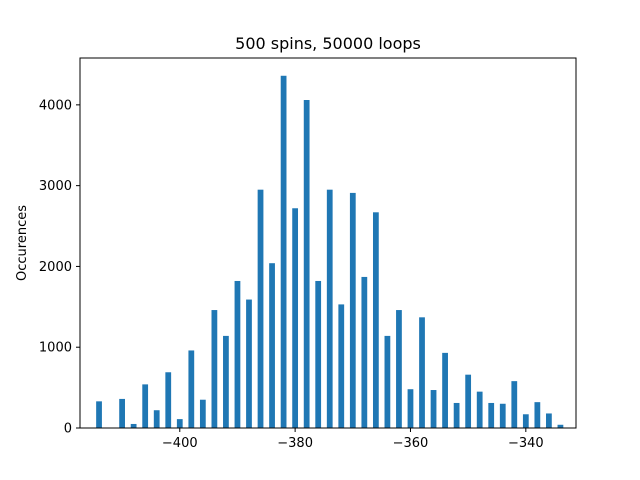  What do you see at coordinates (68, 429) in the screenshot?
I see `y-tick-label: 0` at bounding box center [68, 429].